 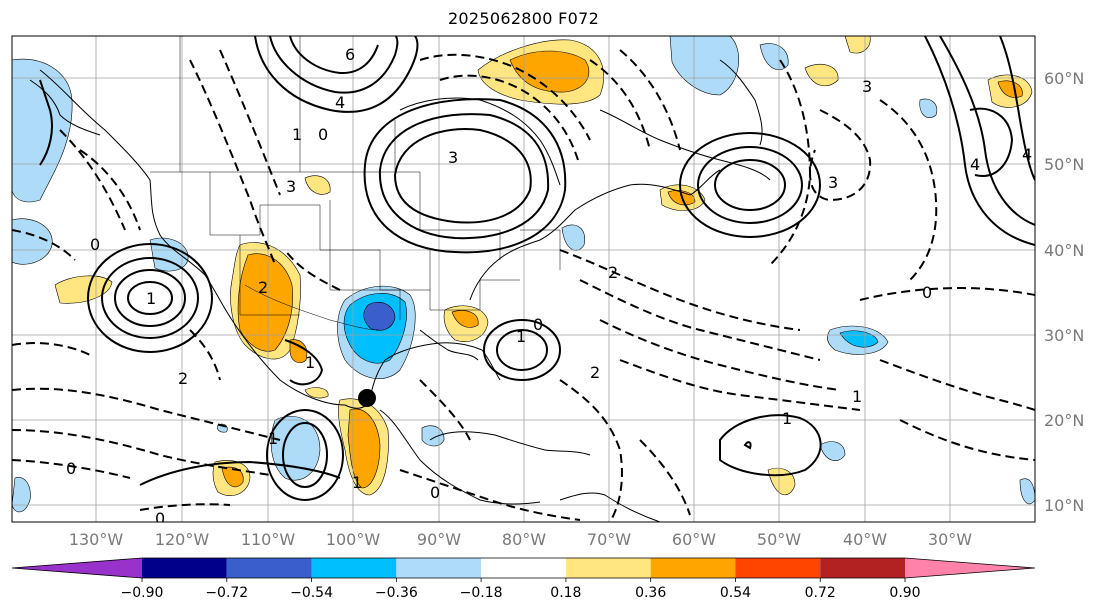 I want to click on map-title: 2025062800 F072, so click(x=523, y=18).